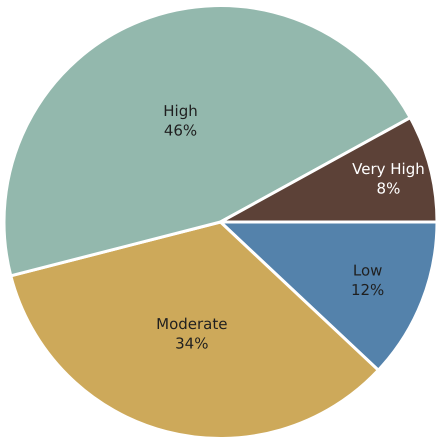 Image resolution: width=441 pixels, height=444 pixels. What do you see at coordinates (180, 111) in the screenshot?
I see `slice-label: High` at bounding box center [180, 111].